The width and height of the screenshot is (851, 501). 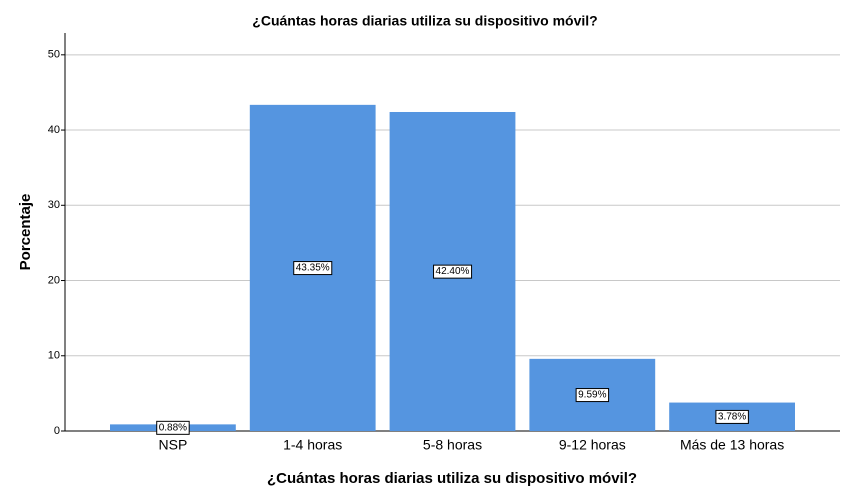 What do you see at coordinates (54, 356) in the screenshot?
I see `y-tick-label: 10` at bounding box center [54, 356].